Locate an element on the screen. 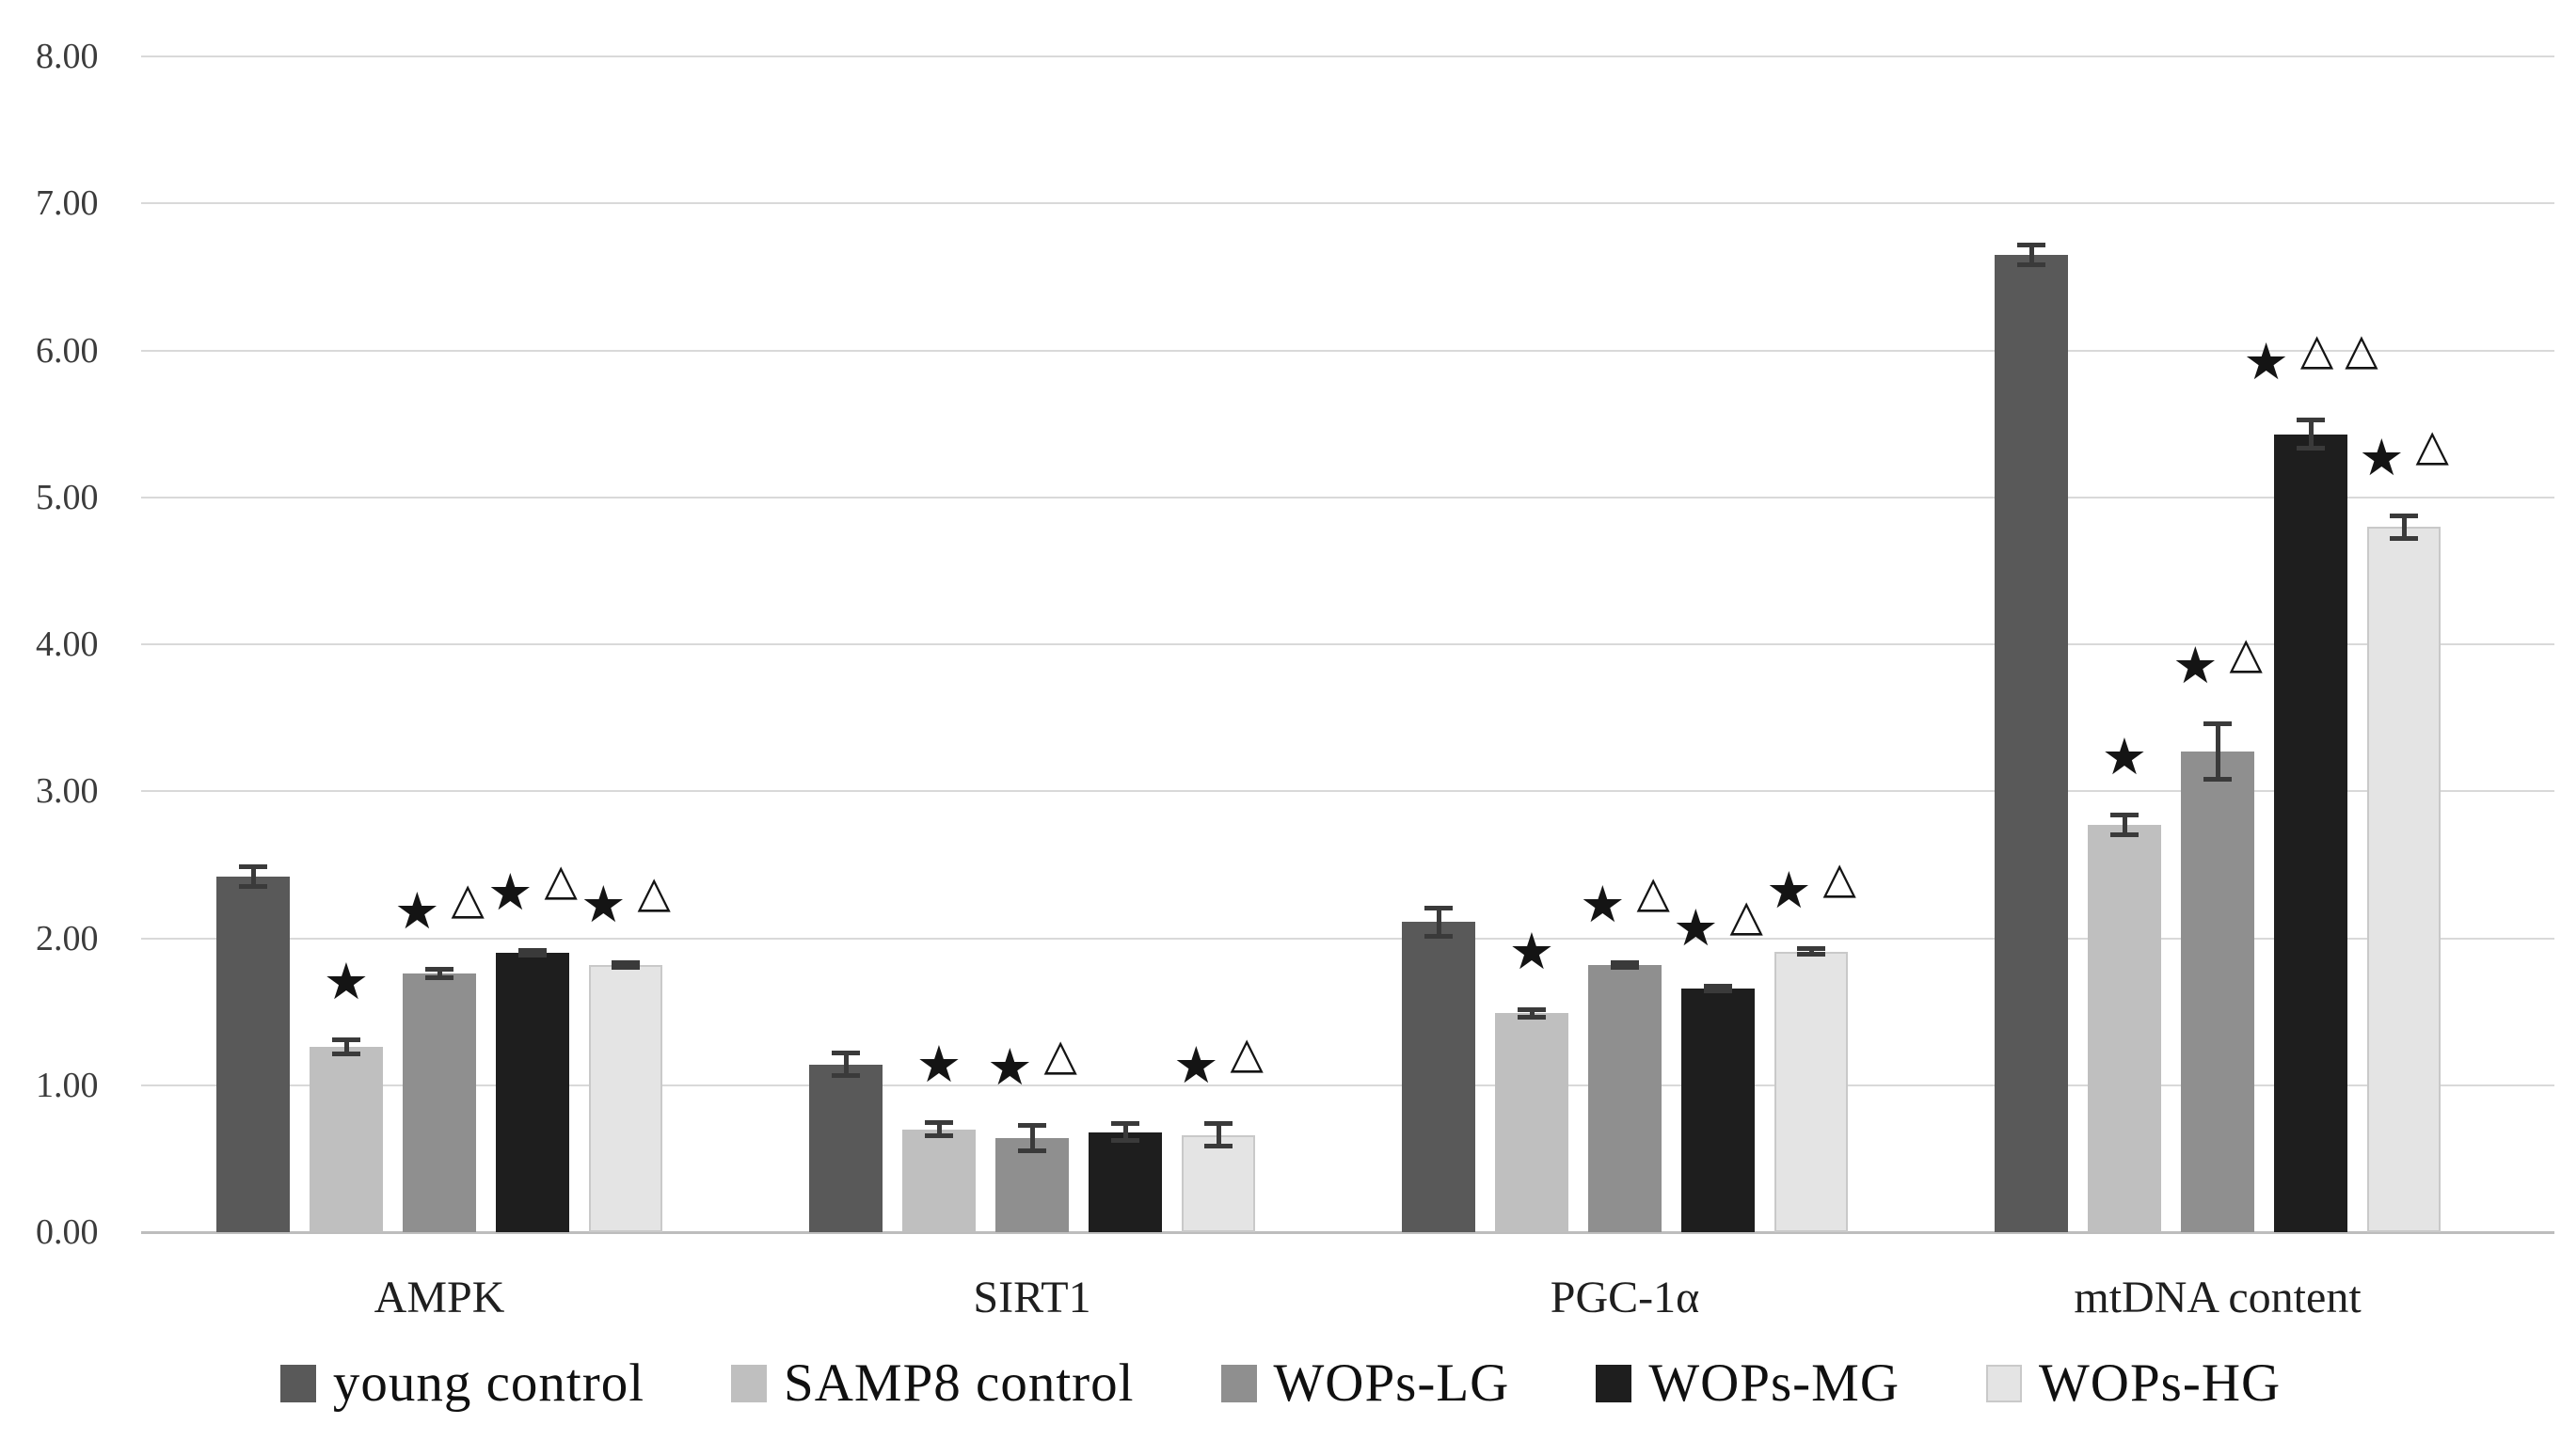 This screenshot has height=1456, width=2561. bar-SAMP8-control-PGC-1α is located at coordinates (1532, 1122).